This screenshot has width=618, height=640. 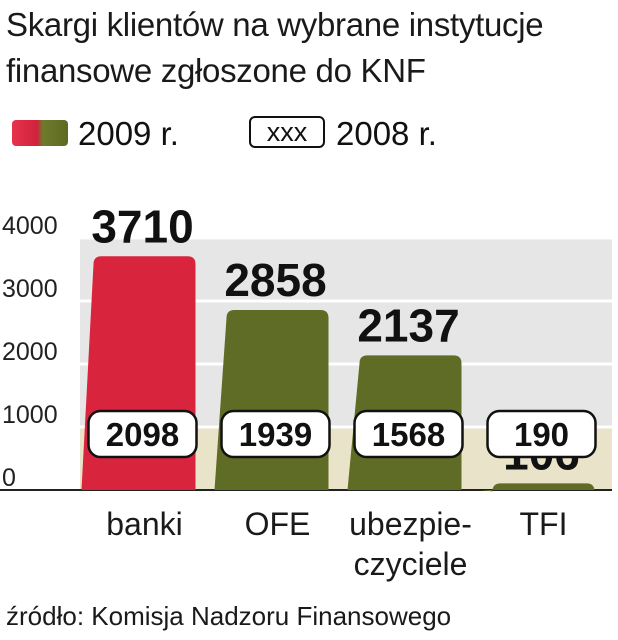 I want to click on y-tick-label-4000: 4000, so click(x=30, y=226).